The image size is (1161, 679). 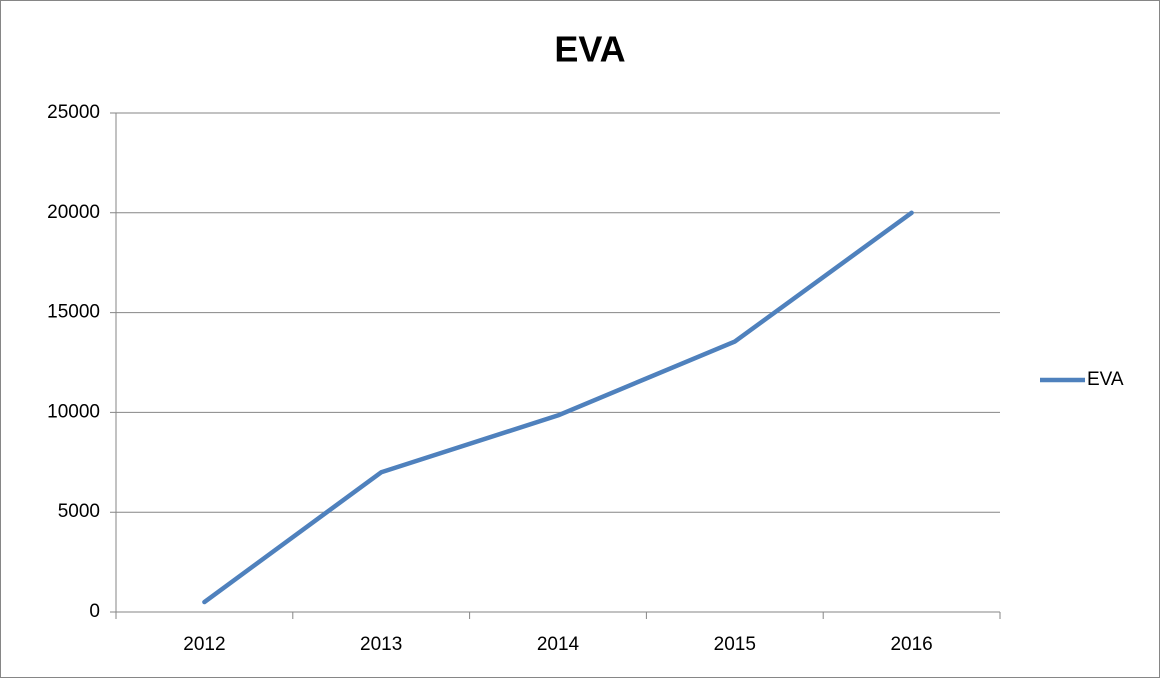 What do you see at coordinates (73, 212) in the screenshot?
I see `y-tick-label: 20000` at bounding box center [73, 212].